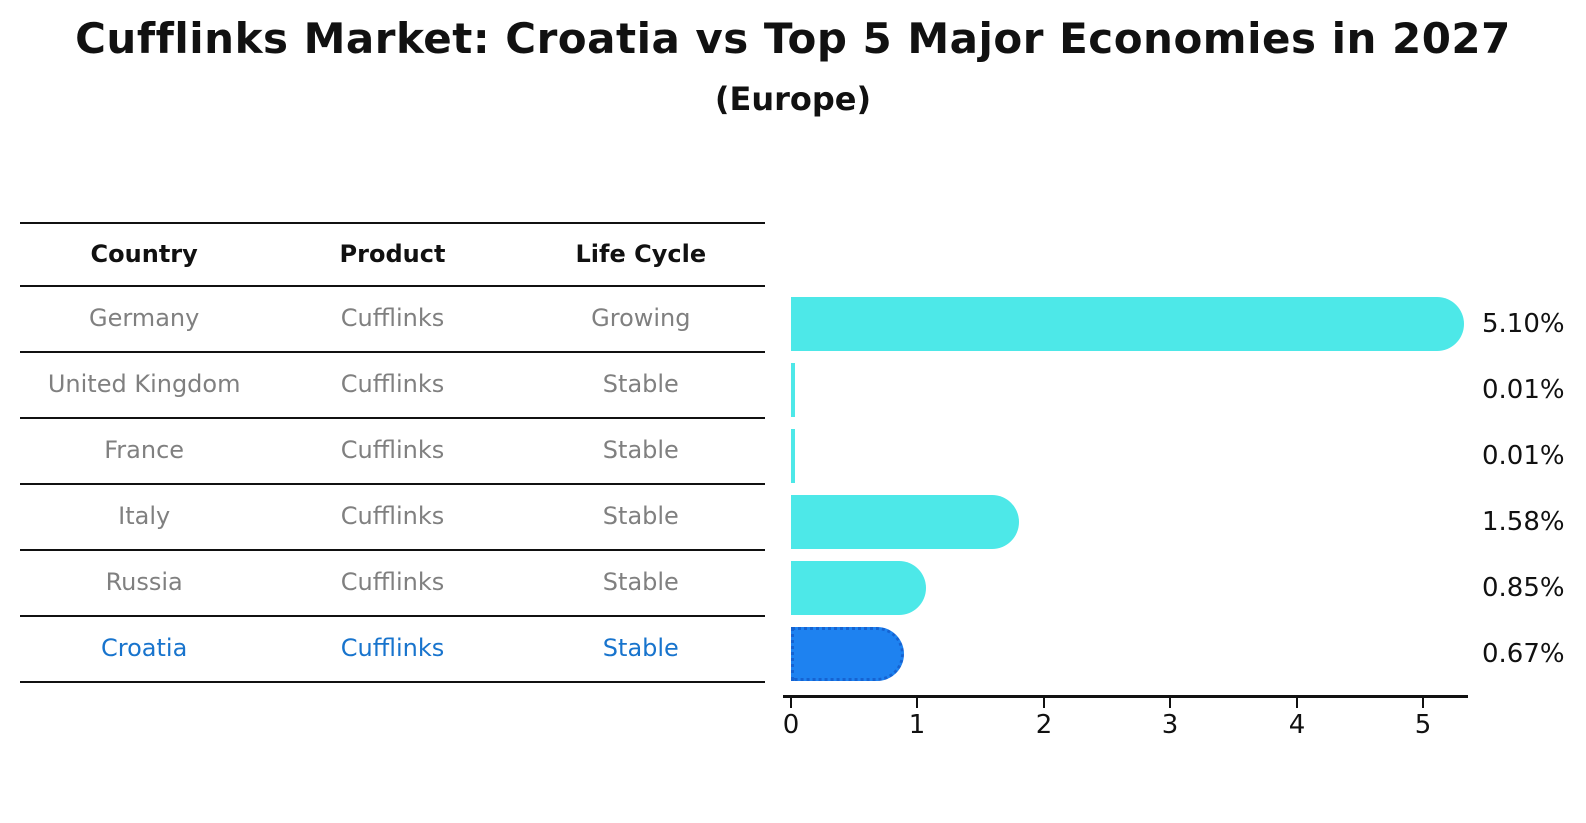 This screenshot has height=823, width=1586. Describe the element at coordinates (392, 223) in the screenshot. I see `table-top-line` at that location.